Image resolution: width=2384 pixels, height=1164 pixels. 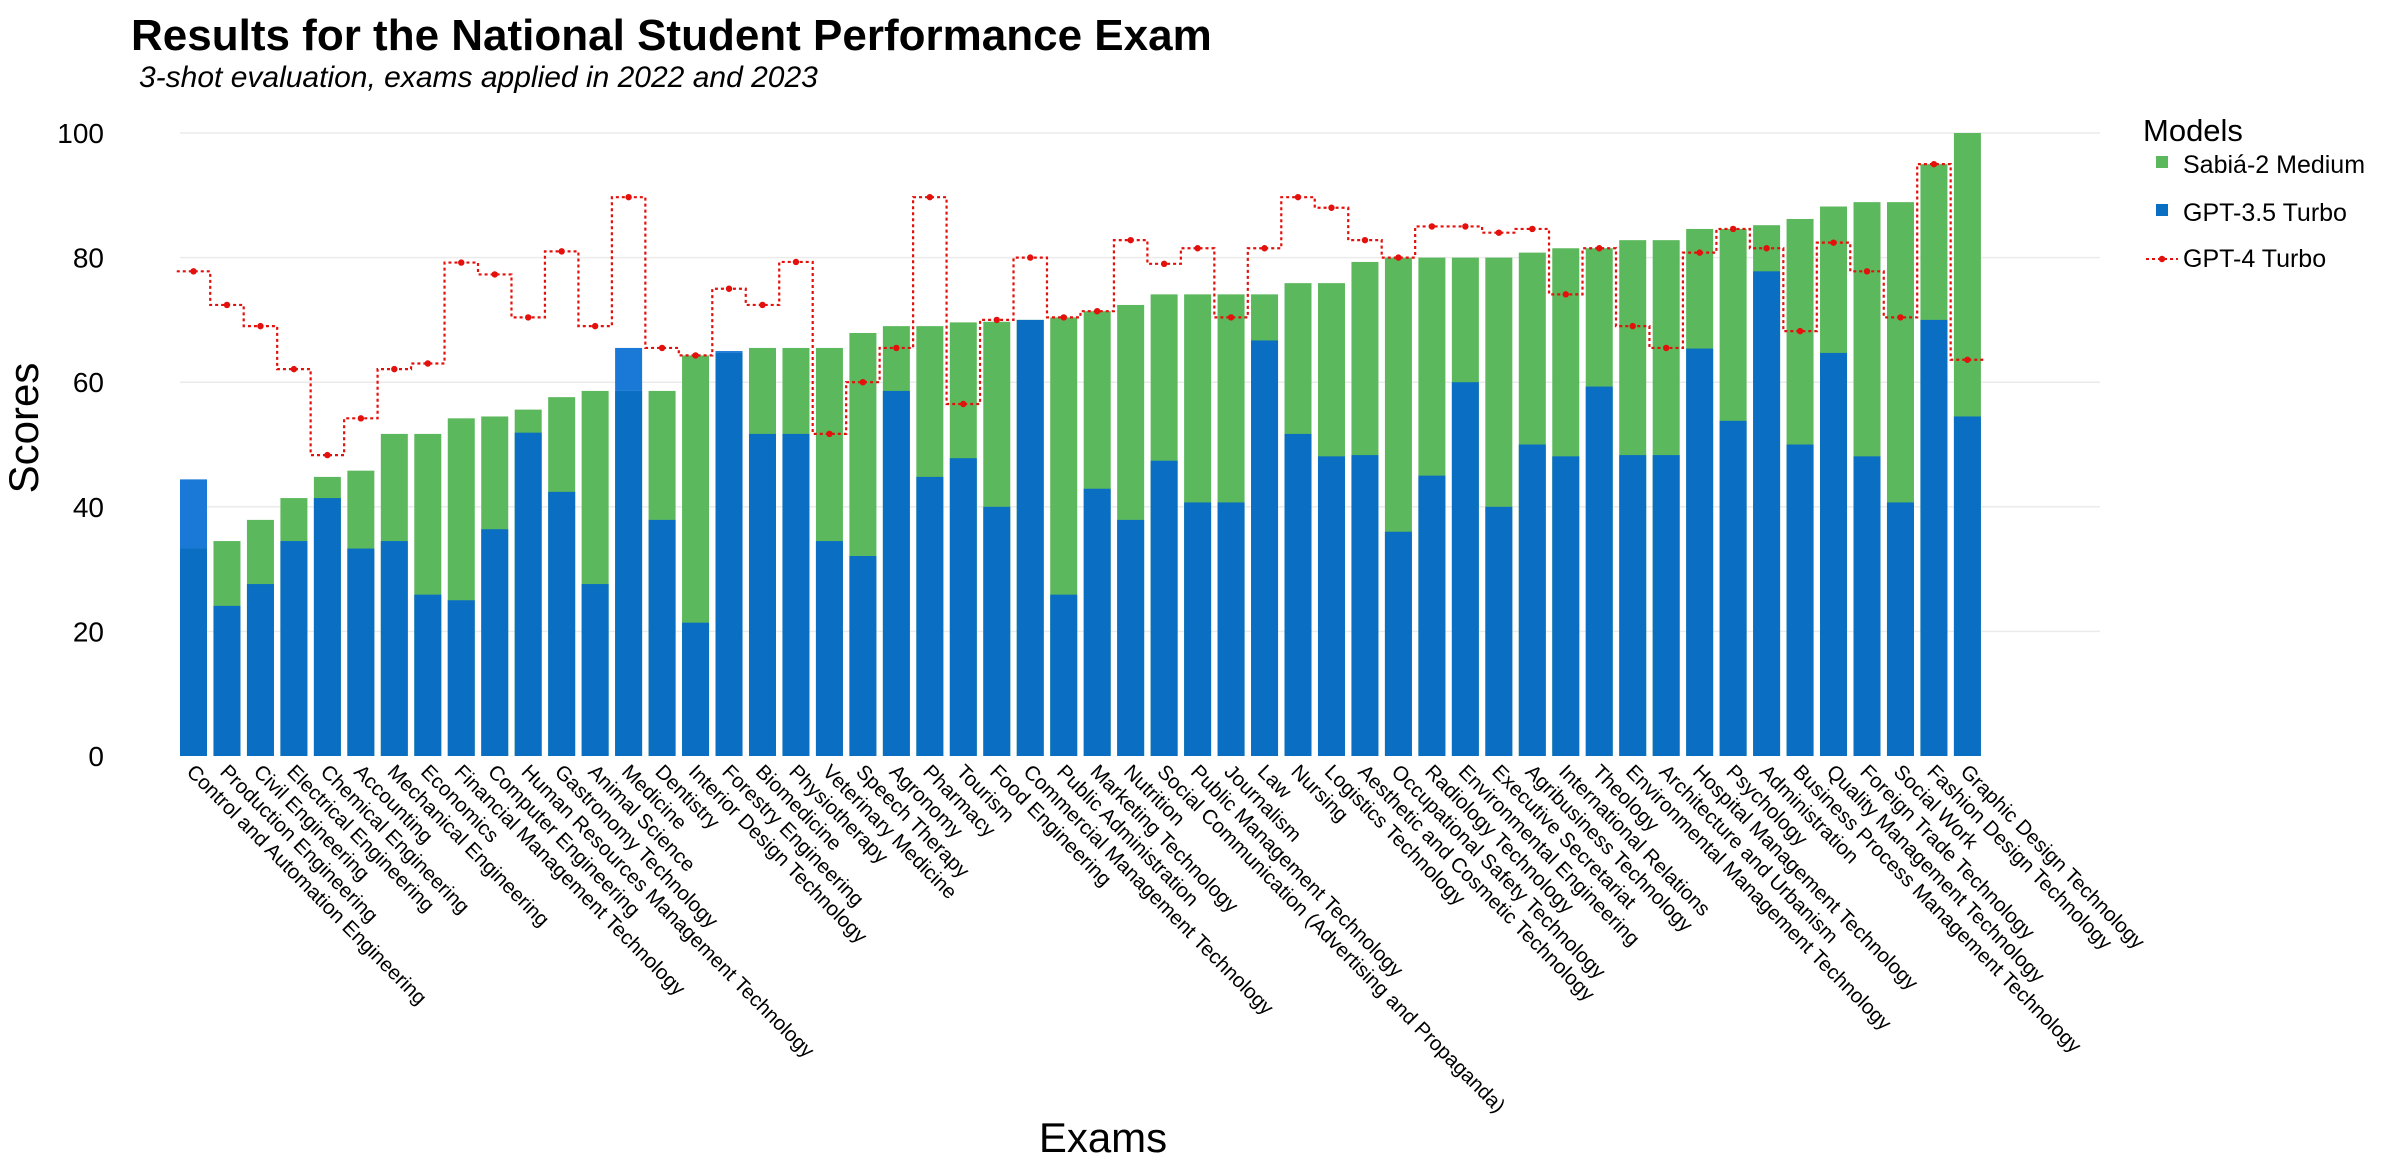 What do you see at coordinates (1900, 629) in the screenshot?
I see `bar-gpt35-social-work` at bounding box center [1900, 629].